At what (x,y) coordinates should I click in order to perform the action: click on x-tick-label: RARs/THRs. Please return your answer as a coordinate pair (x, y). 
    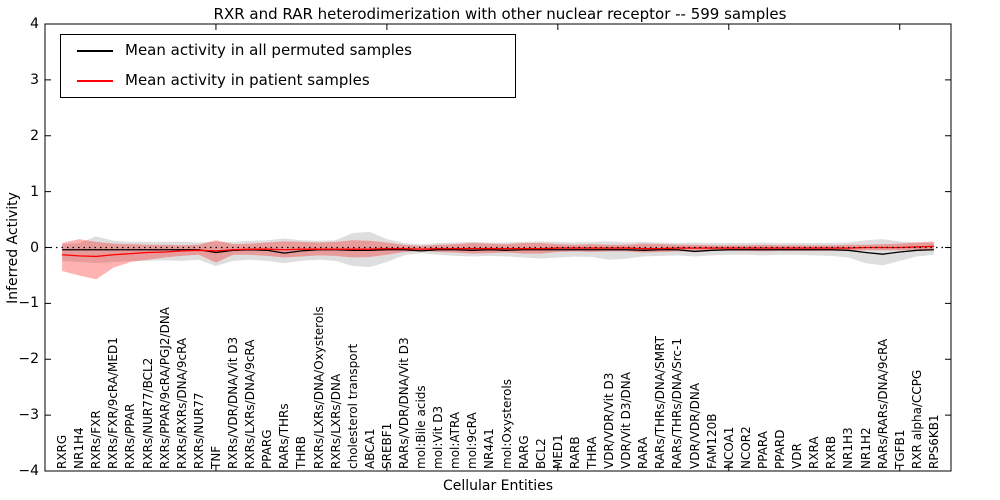
    Looking at the image, I should click on (284, 436).